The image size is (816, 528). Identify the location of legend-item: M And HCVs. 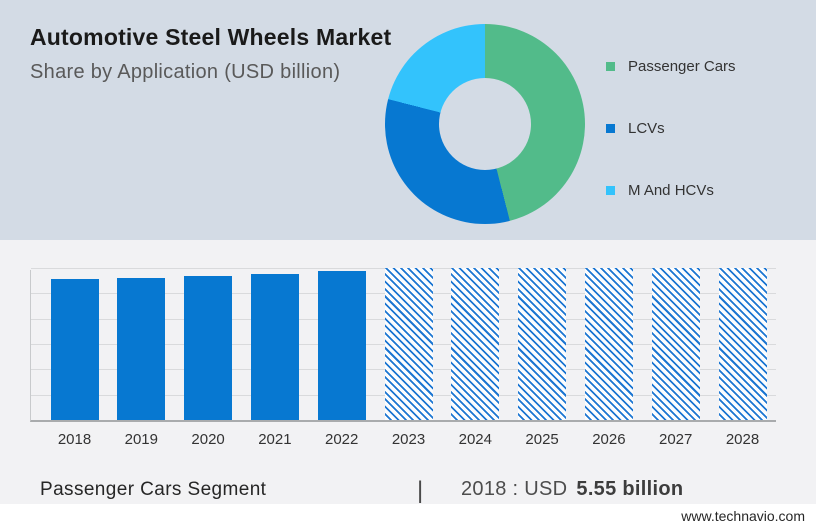
(671, 190).